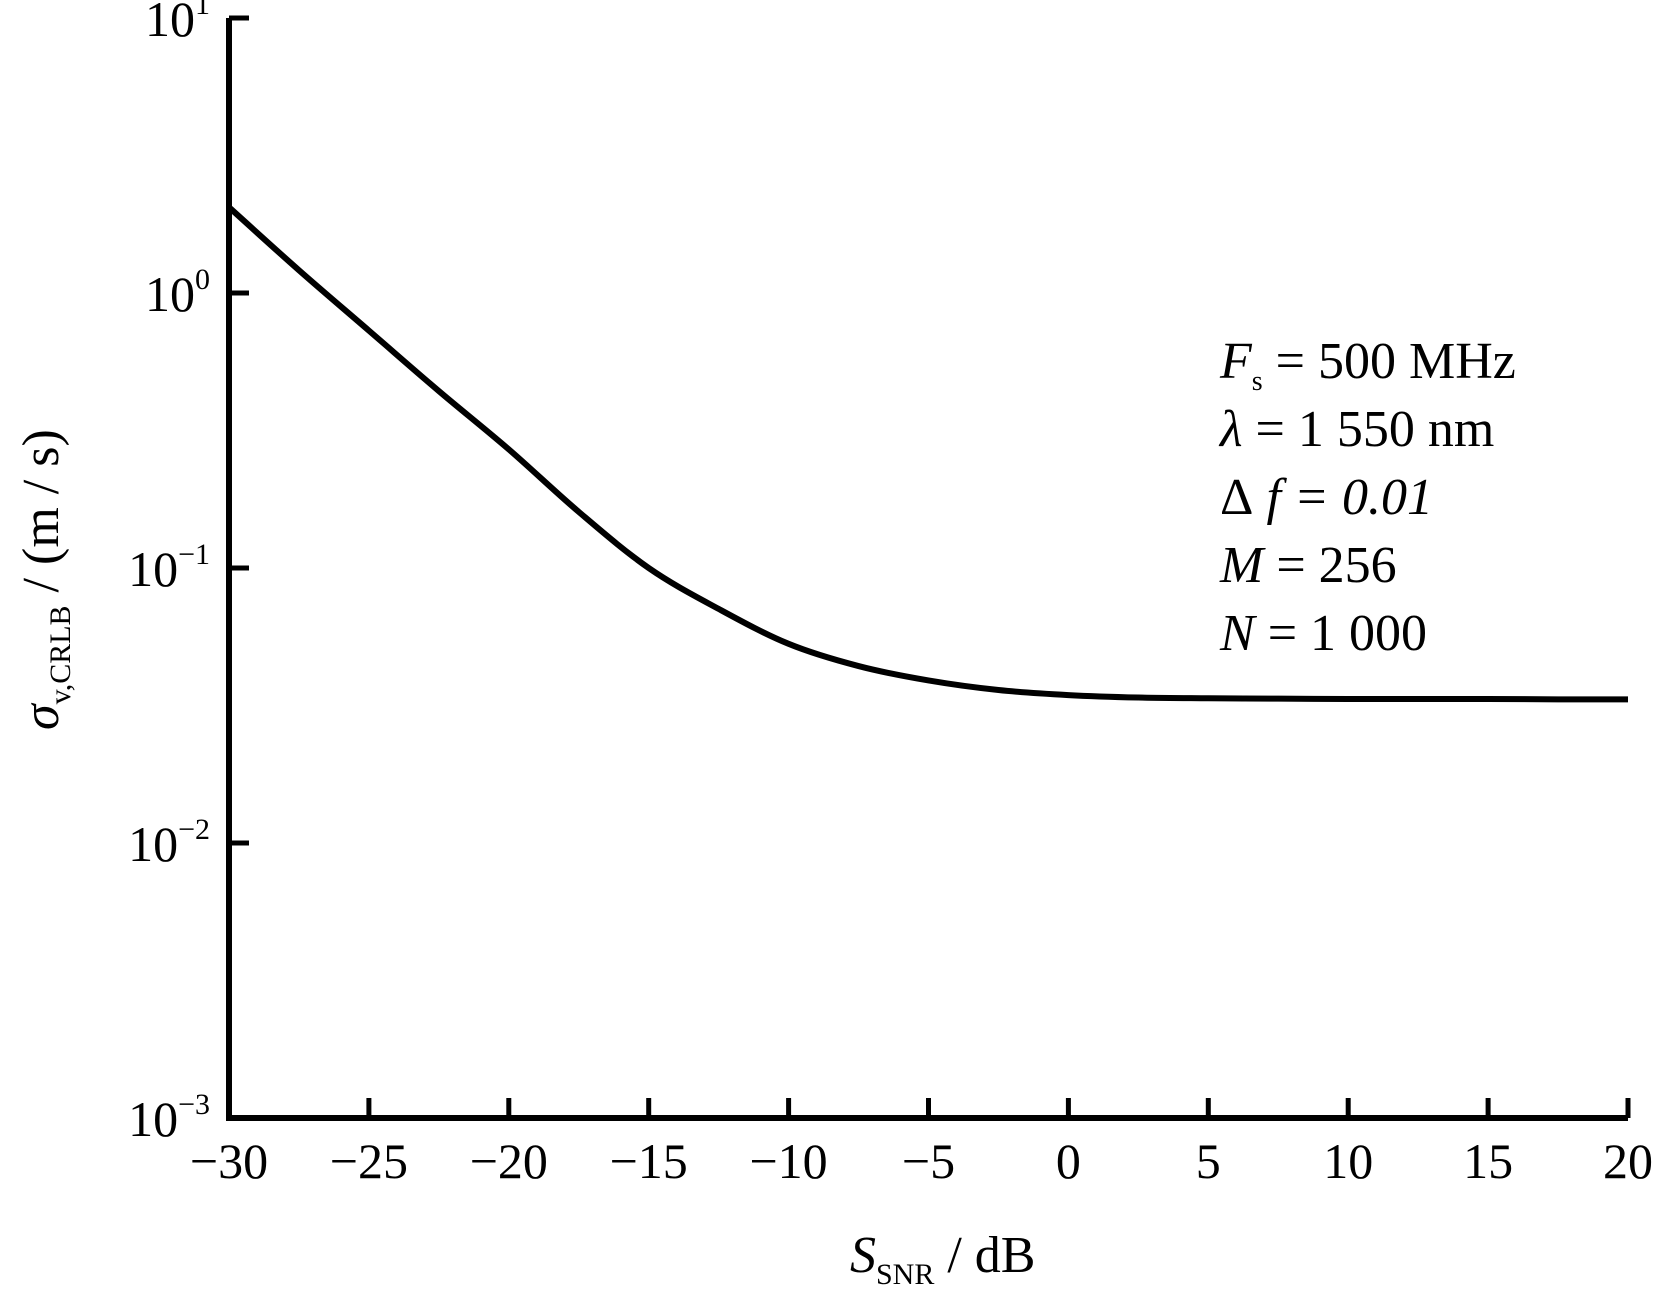  Describe the element at coordinates (369, 1161) in the screenshot. I see `x-tick-label: −25` at that location.